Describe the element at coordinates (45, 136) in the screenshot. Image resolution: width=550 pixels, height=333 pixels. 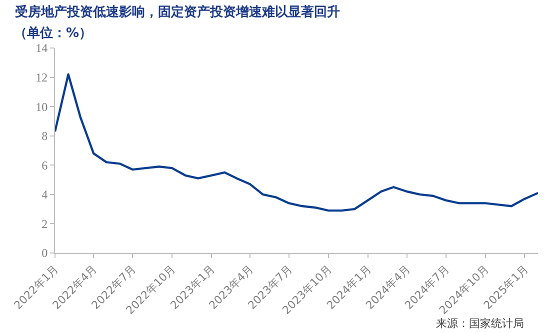
I see `y-tick-label: 8` at that location.